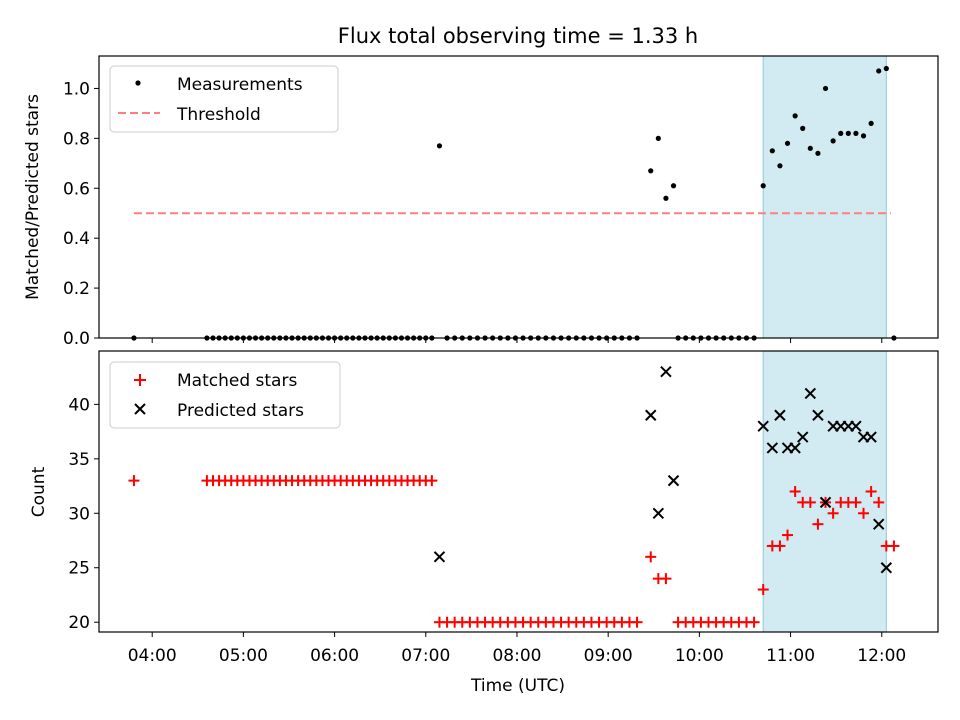 The height and width of the screenshot is (720, 960). Describe the element at coordinates (39, 491) in the screenshot. I see `bottom-y-axis-label: Count` at that location.